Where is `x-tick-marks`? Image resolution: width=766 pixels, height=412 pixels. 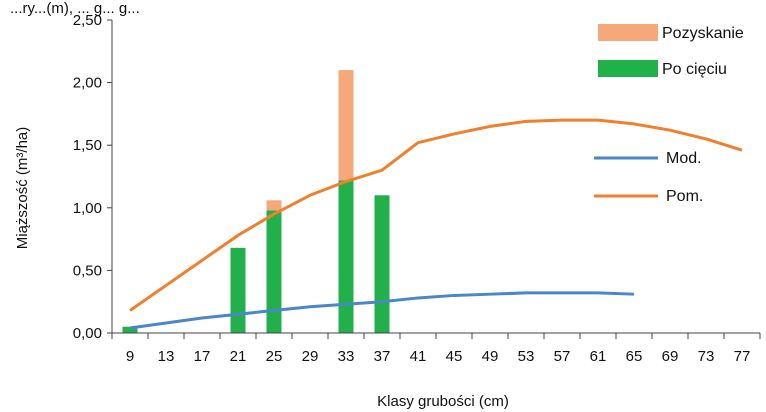 x-tick-marks is located at coordinates (436, 336).